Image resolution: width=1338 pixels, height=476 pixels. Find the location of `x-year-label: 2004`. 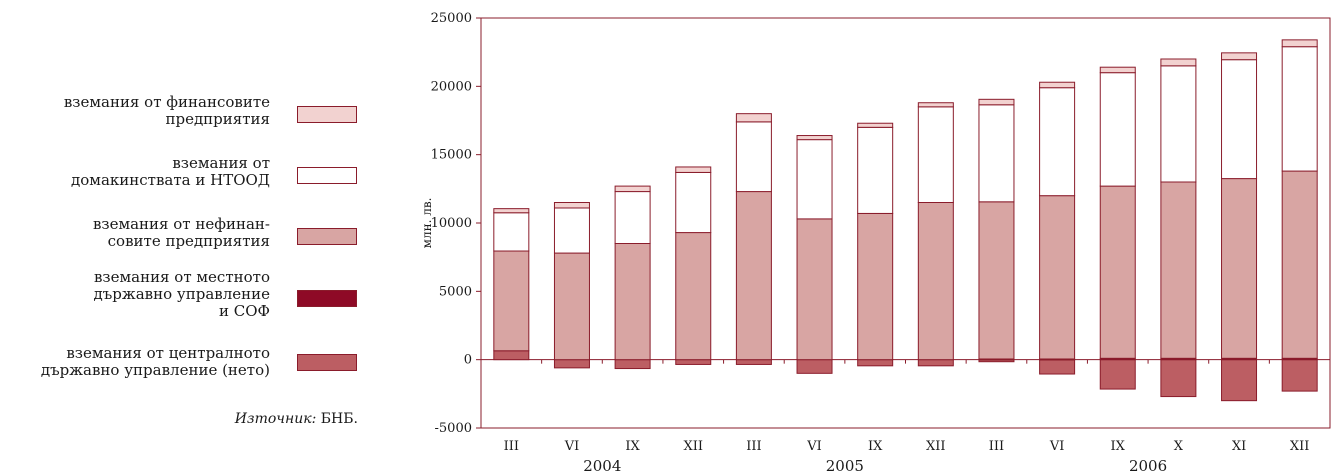

x-year-label: 2004 is located at coordinates (602, 466).